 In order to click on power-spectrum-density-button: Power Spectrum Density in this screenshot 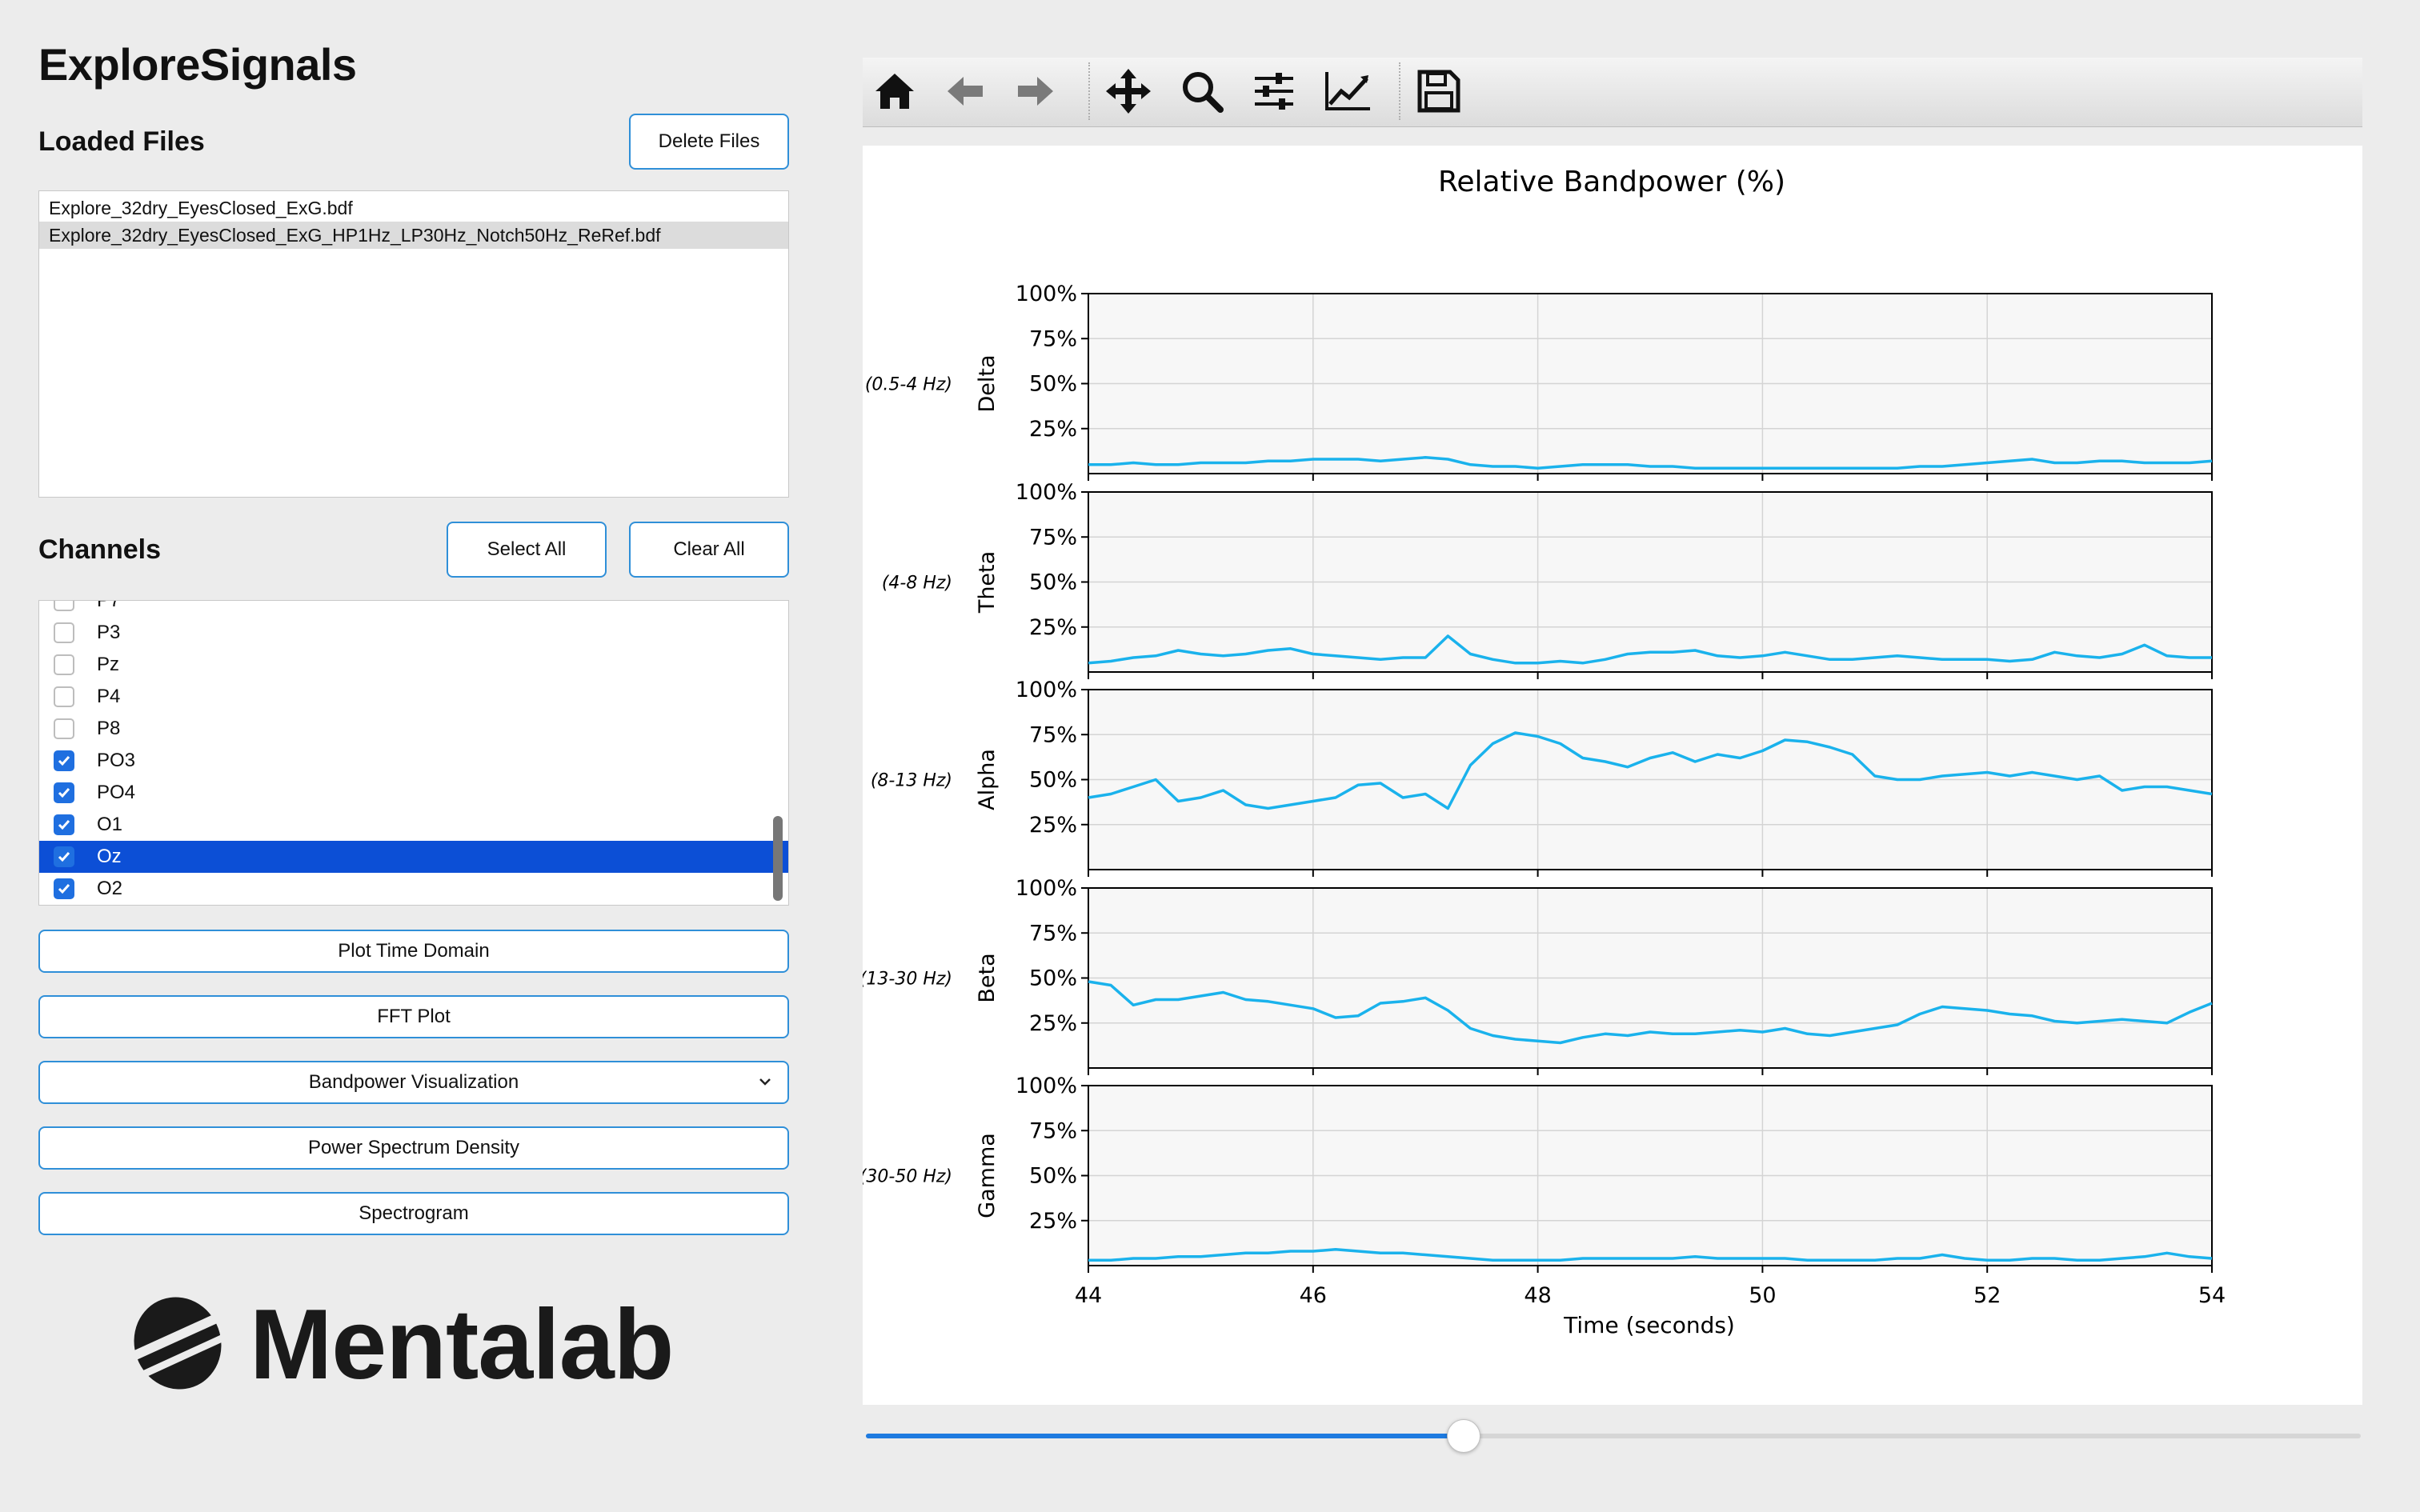, I will do `click(413, 1148)`.